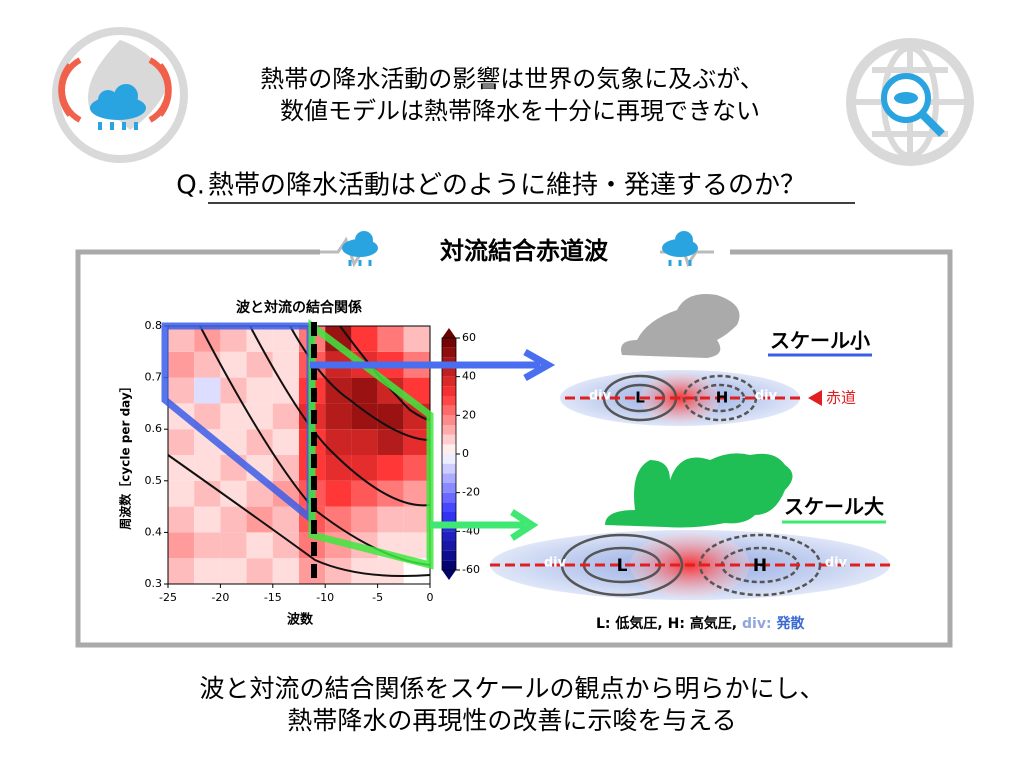 The image size is (1024, 768). I want to click on small-scale-diagram, so click(716, 360).